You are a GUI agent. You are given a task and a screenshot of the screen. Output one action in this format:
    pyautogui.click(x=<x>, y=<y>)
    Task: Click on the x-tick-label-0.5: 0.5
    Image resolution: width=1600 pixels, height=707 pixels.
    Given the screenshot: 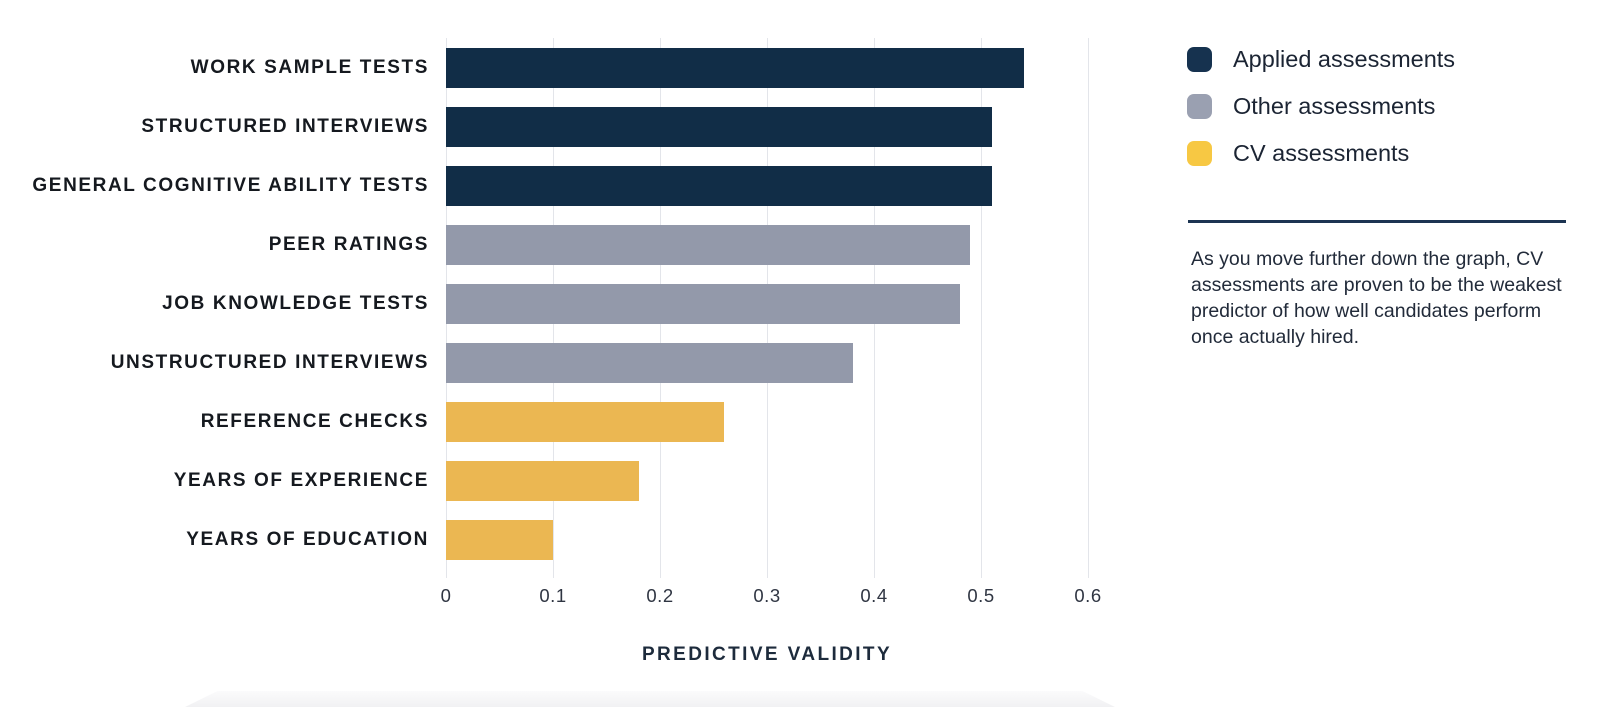 What is the action you would take?
    pyautogui.click(x=981, y=595)
    